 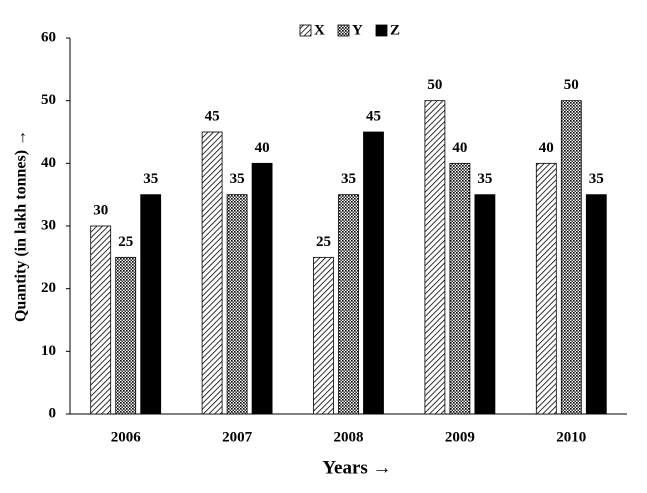 What do you see at coordinates (357, 30) in the screenshot?
I see `legend-label: Y` at bounding box center [357, 30].